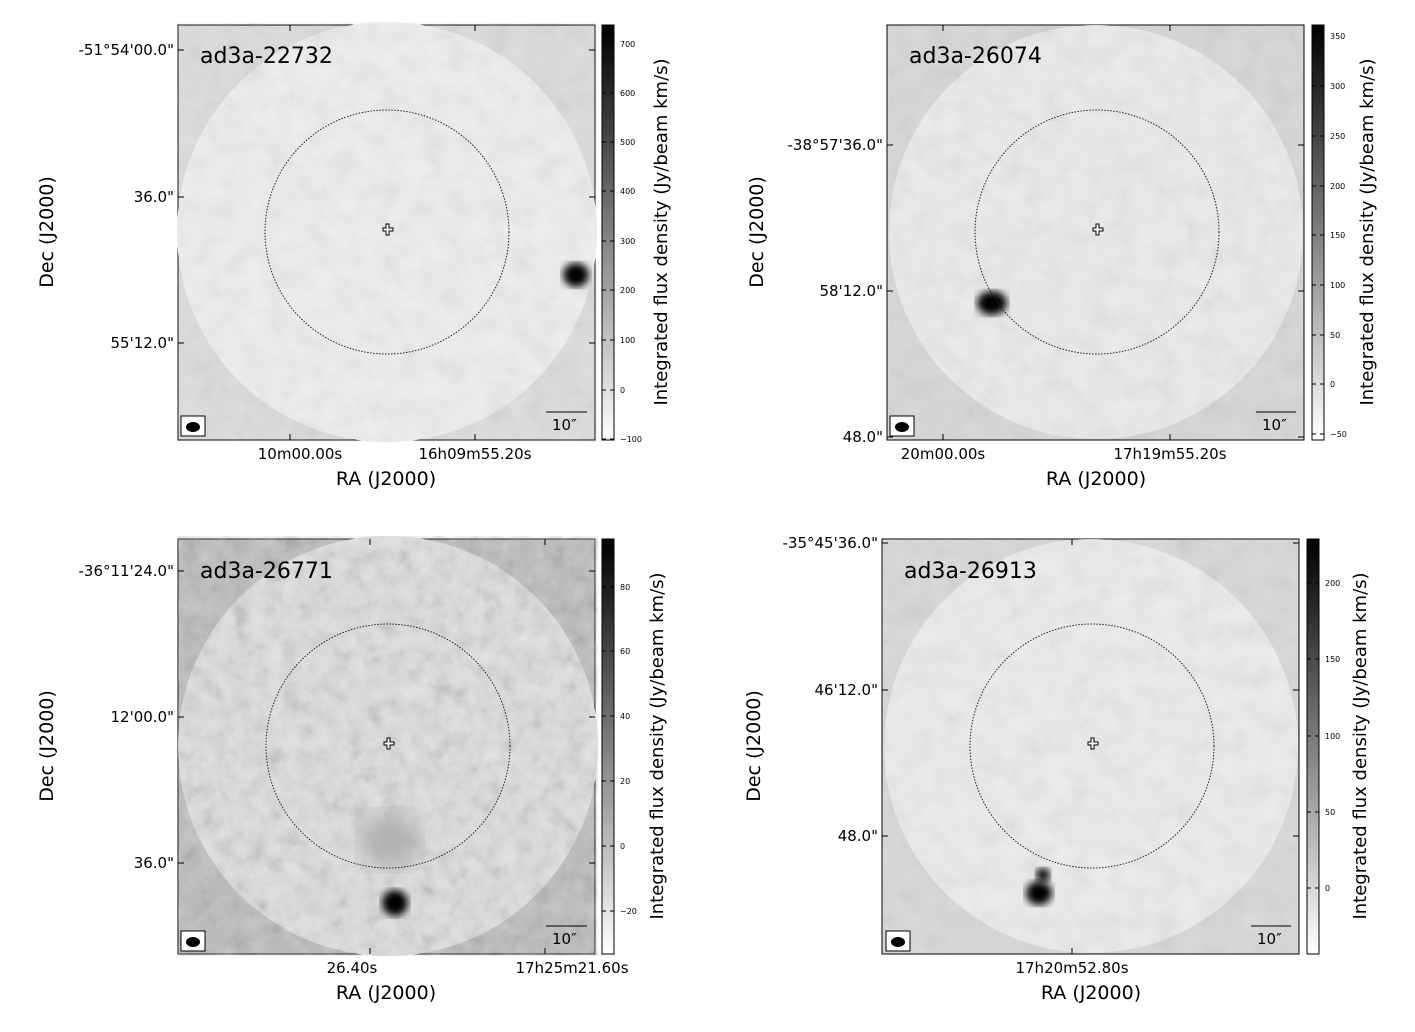  Describe the element at coordinates (835, 145) in the screenshot. I see `panel-2-dec-tick-1: -38°57'36.0"` at that location.